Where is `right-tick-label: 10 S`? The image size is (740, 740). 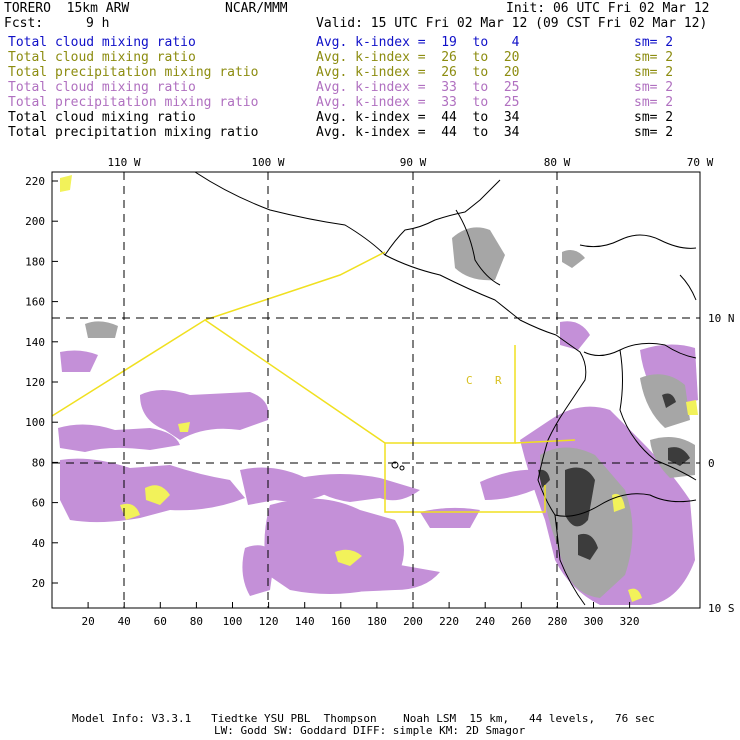 right-tick-label: 10 S is located at coordinates (721, 608).